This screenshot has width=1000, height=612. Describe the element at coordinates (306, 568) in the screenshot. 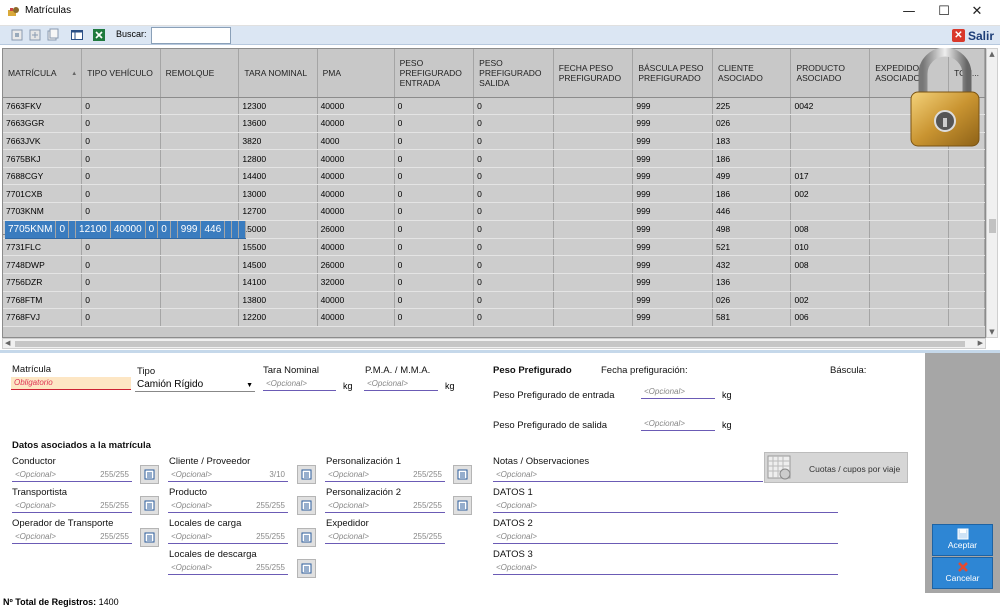

I see `locales-descarga-lookup-button` at that location.